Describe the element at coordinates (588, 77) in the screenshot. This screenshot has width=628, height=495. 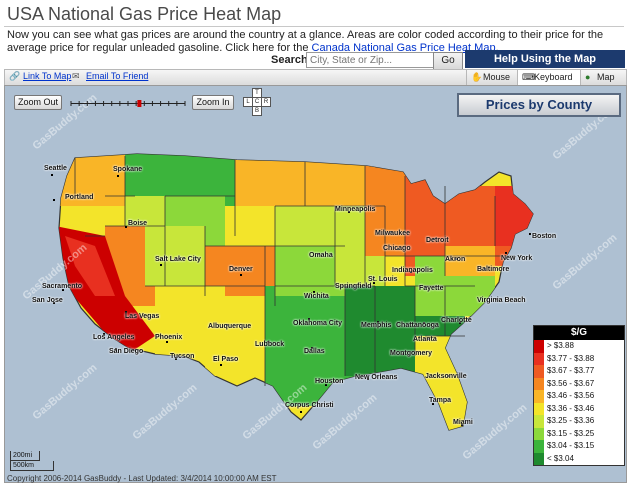
I see `globe-icon: ●` at that location.